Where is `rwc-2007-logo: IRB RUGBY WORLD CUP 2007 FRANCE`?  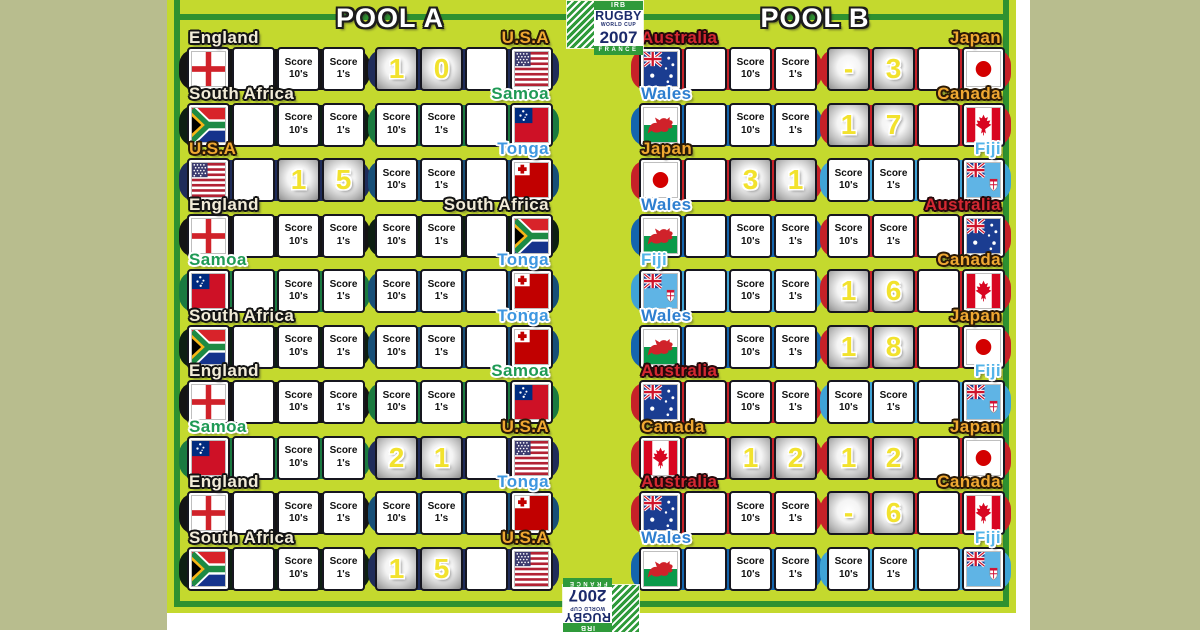
rwc-2007-logo: IRB RUGBY WORLD CUP 2007 FRANCE is located at coordinates (605, 28).